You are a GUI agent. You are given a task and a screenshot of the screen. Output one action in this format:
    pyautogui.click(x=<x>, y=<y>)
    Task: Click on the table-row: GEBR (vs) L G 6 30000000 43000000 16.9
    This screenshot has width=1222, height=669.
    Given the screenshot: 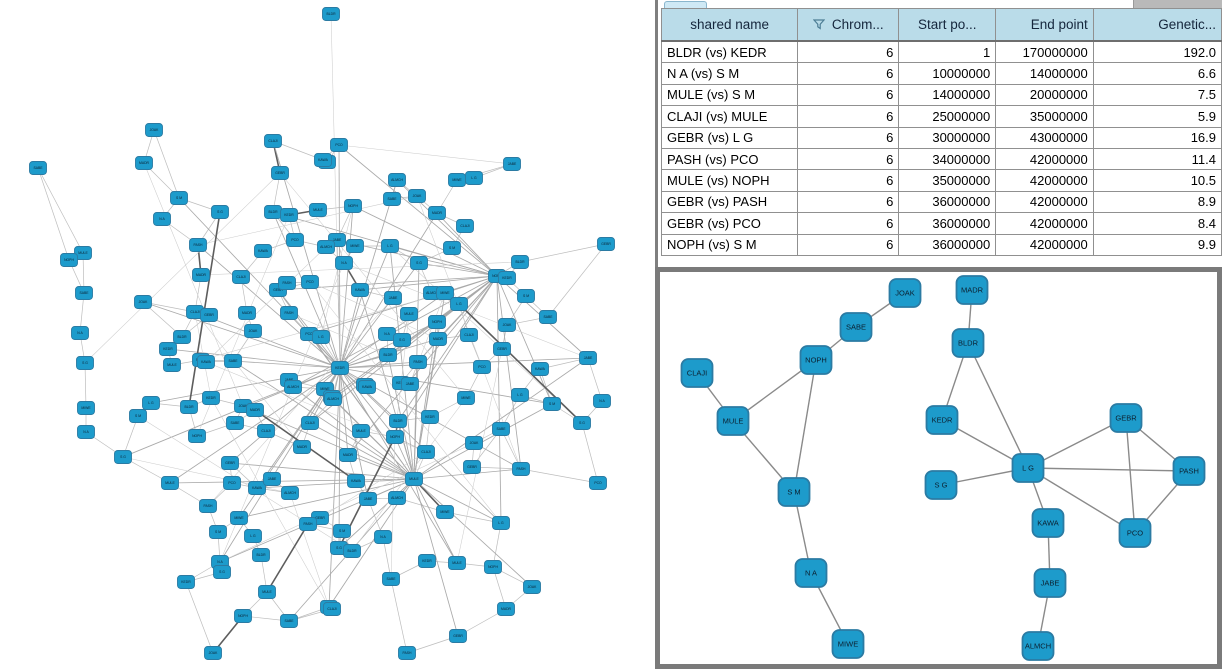 What is the action you would take?
    pyautogui.click(x=941, y=137)
    